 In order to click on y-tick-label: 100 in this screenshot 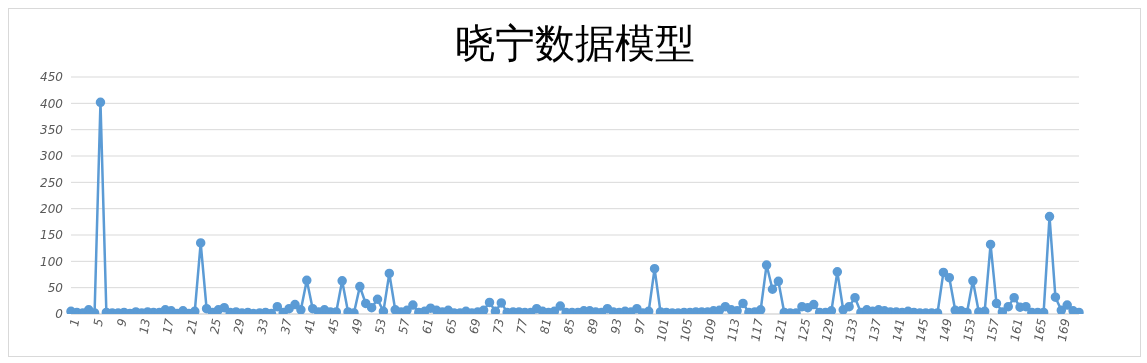, I will do `click(52, 261)`.